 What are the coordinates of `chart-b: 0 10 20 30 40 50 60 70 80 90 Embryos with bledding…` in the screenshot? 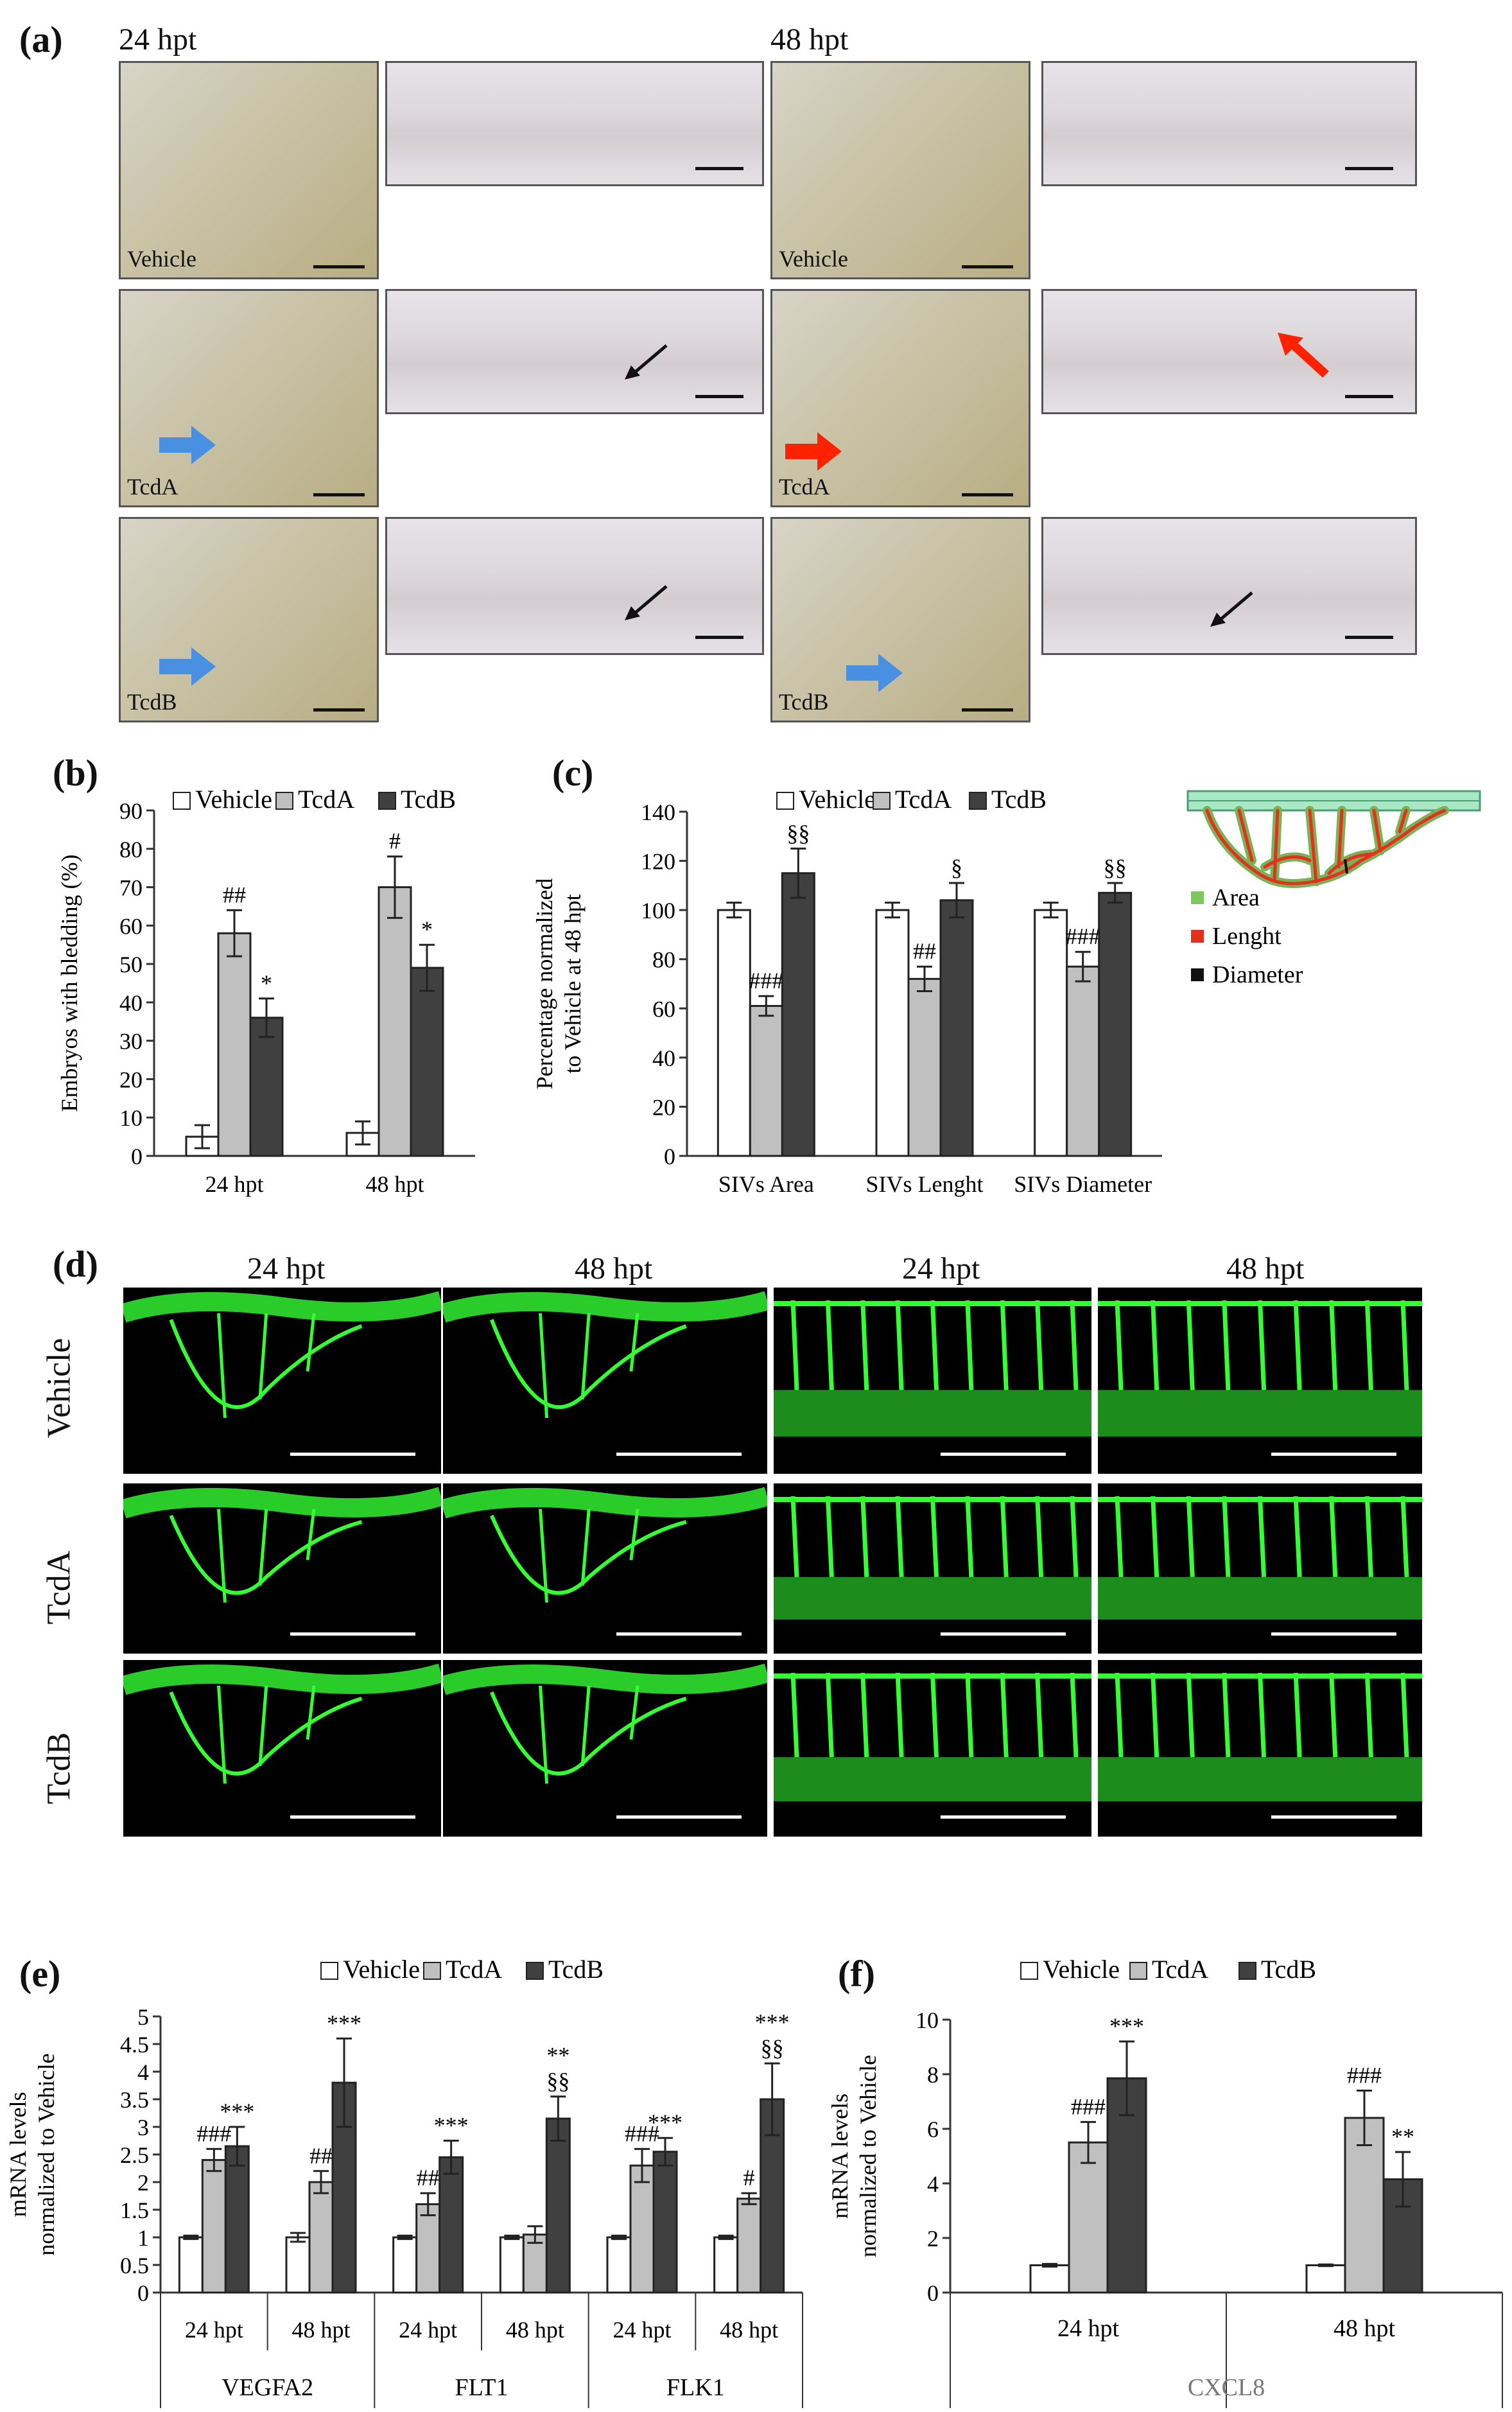 It's located at (265, 991).